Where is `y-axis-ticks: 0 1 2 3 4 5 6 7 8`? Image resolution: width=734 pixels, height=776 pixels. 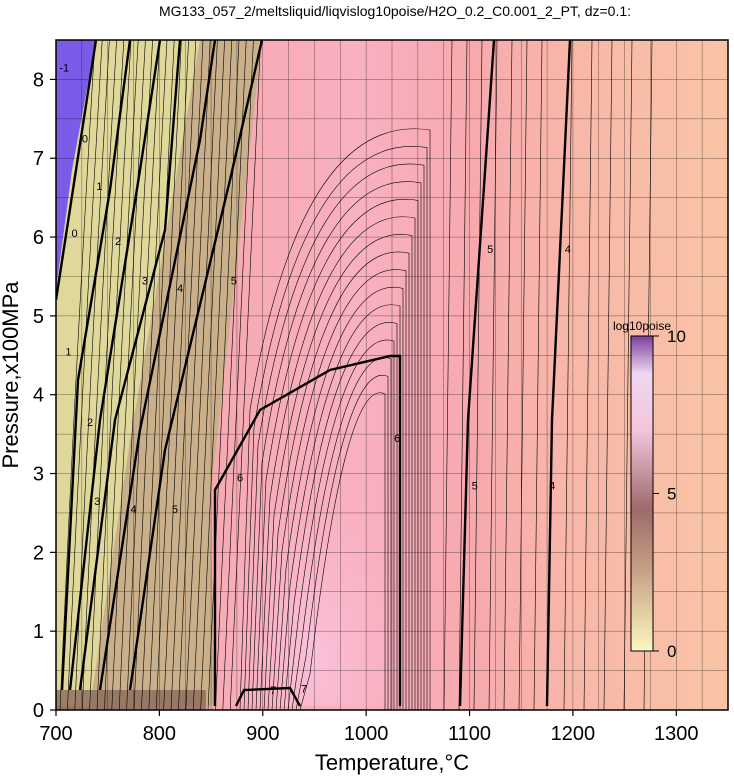
y-axis-ticks: 0 1 2 3 4 5 6 7 8 is located at coordinates (44, 395).